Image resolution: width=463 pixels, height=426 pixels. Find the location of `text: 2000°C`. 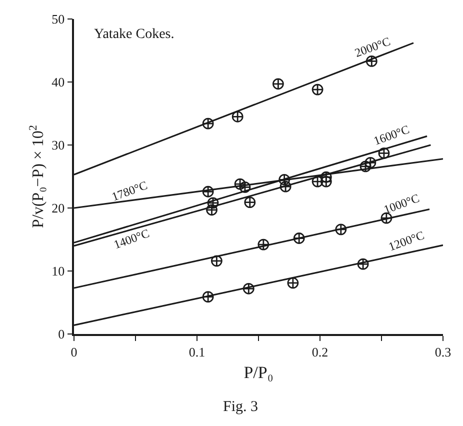

text: 2000°C is located at coordinates (372, 47).